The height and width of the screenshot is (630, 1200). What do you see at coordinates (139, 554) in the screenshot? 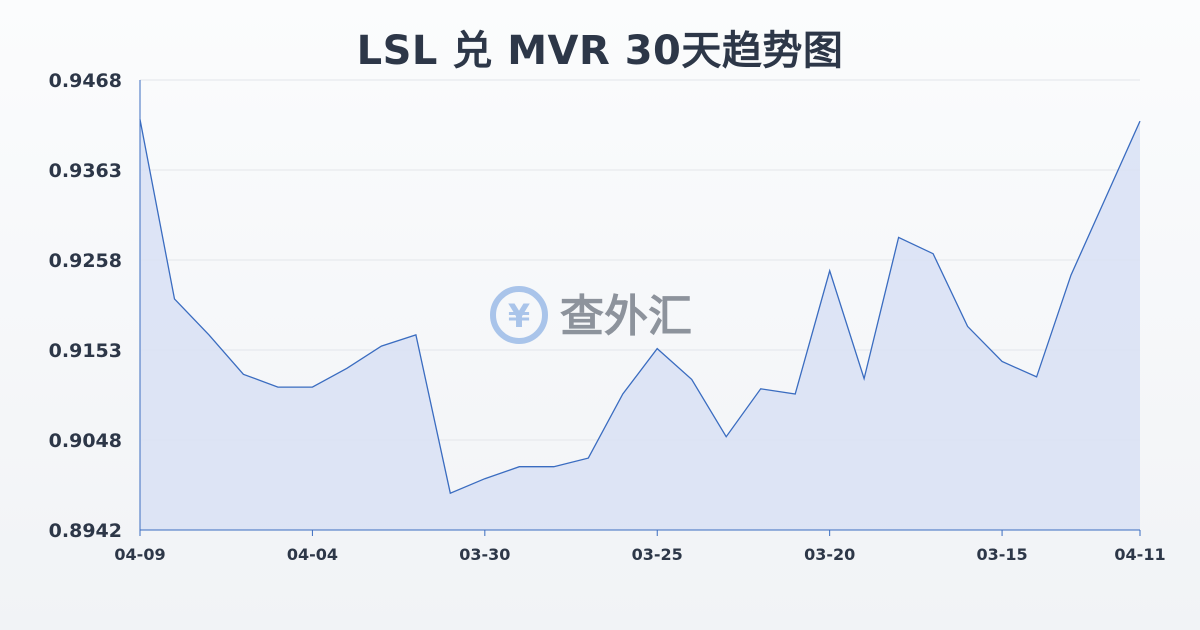
I see `x-tick-label: 04-09` at bounding box center [139, 554].